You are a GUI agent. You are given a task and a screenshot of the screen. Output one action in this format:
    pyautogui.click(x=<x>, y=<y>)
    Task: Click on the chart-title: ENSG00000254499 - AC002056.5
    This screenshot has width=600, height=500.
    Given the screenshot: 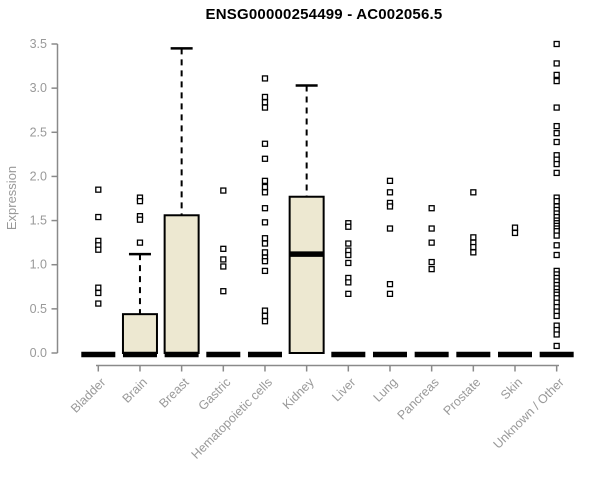 What is the action you would take?
    pyautogui.click(x=324, y=14)
    